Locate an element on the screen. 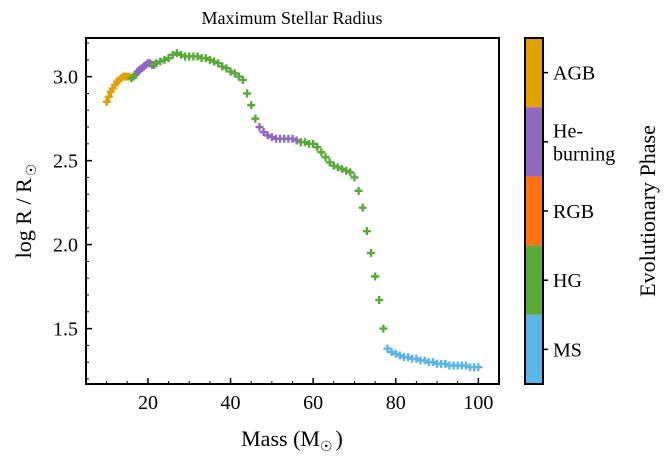  colorbar-ticks: MS HG RGB He-burning AGB is located at coordinates (579, 212).